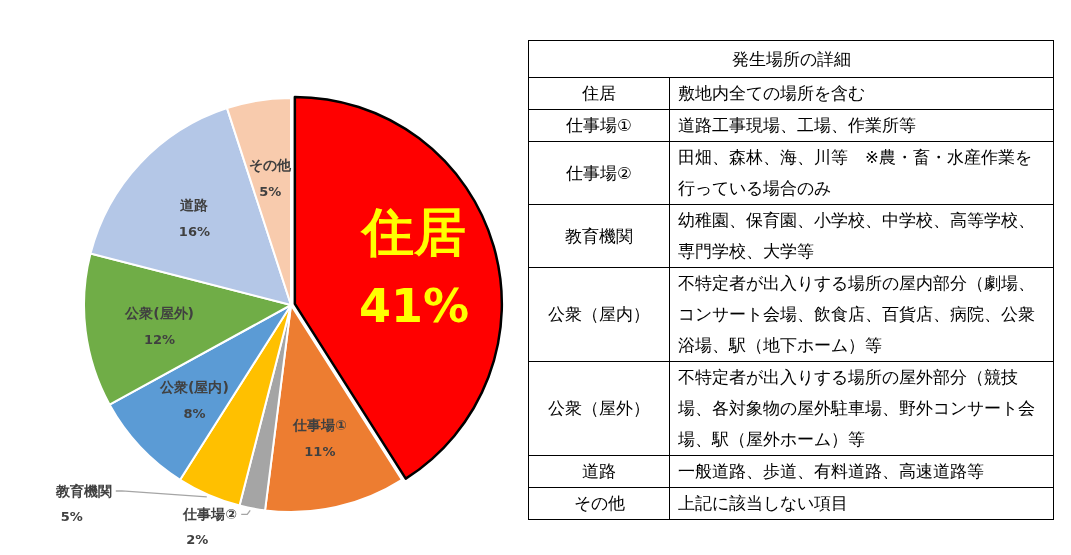 This screenshot has height=555, width=1071. What do you see at coordinates (197, 540) in the screenshot?
I see `data-label: 2%` at bounding box center [197, 540].